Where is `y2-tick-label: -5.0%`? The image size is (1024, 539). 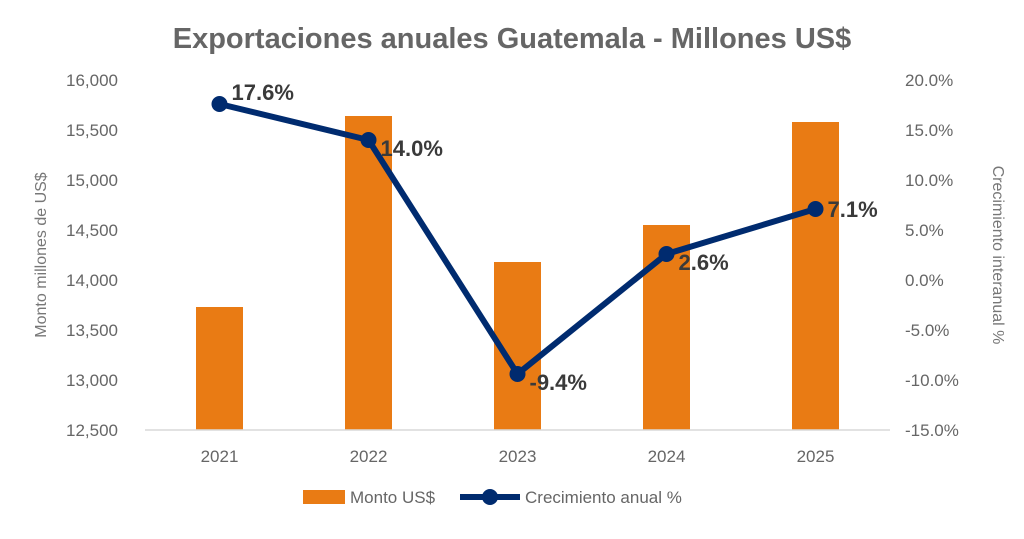
y2-tick-label: -5.0% is located at coordinates (927, 330).